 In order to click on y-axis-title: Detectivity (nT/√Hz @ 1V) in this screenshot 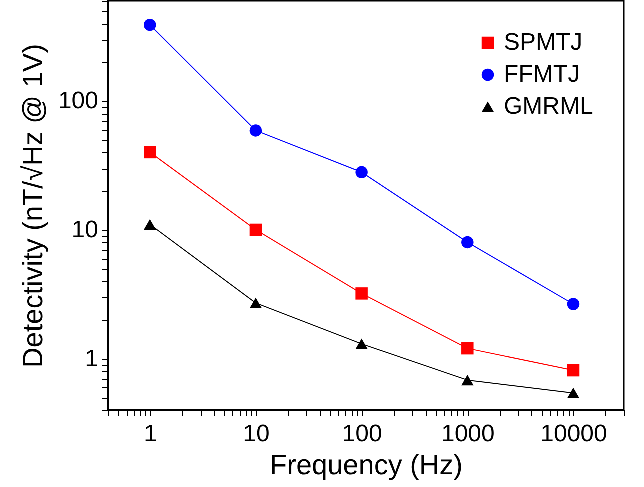, I will do `click(32, 206)`.